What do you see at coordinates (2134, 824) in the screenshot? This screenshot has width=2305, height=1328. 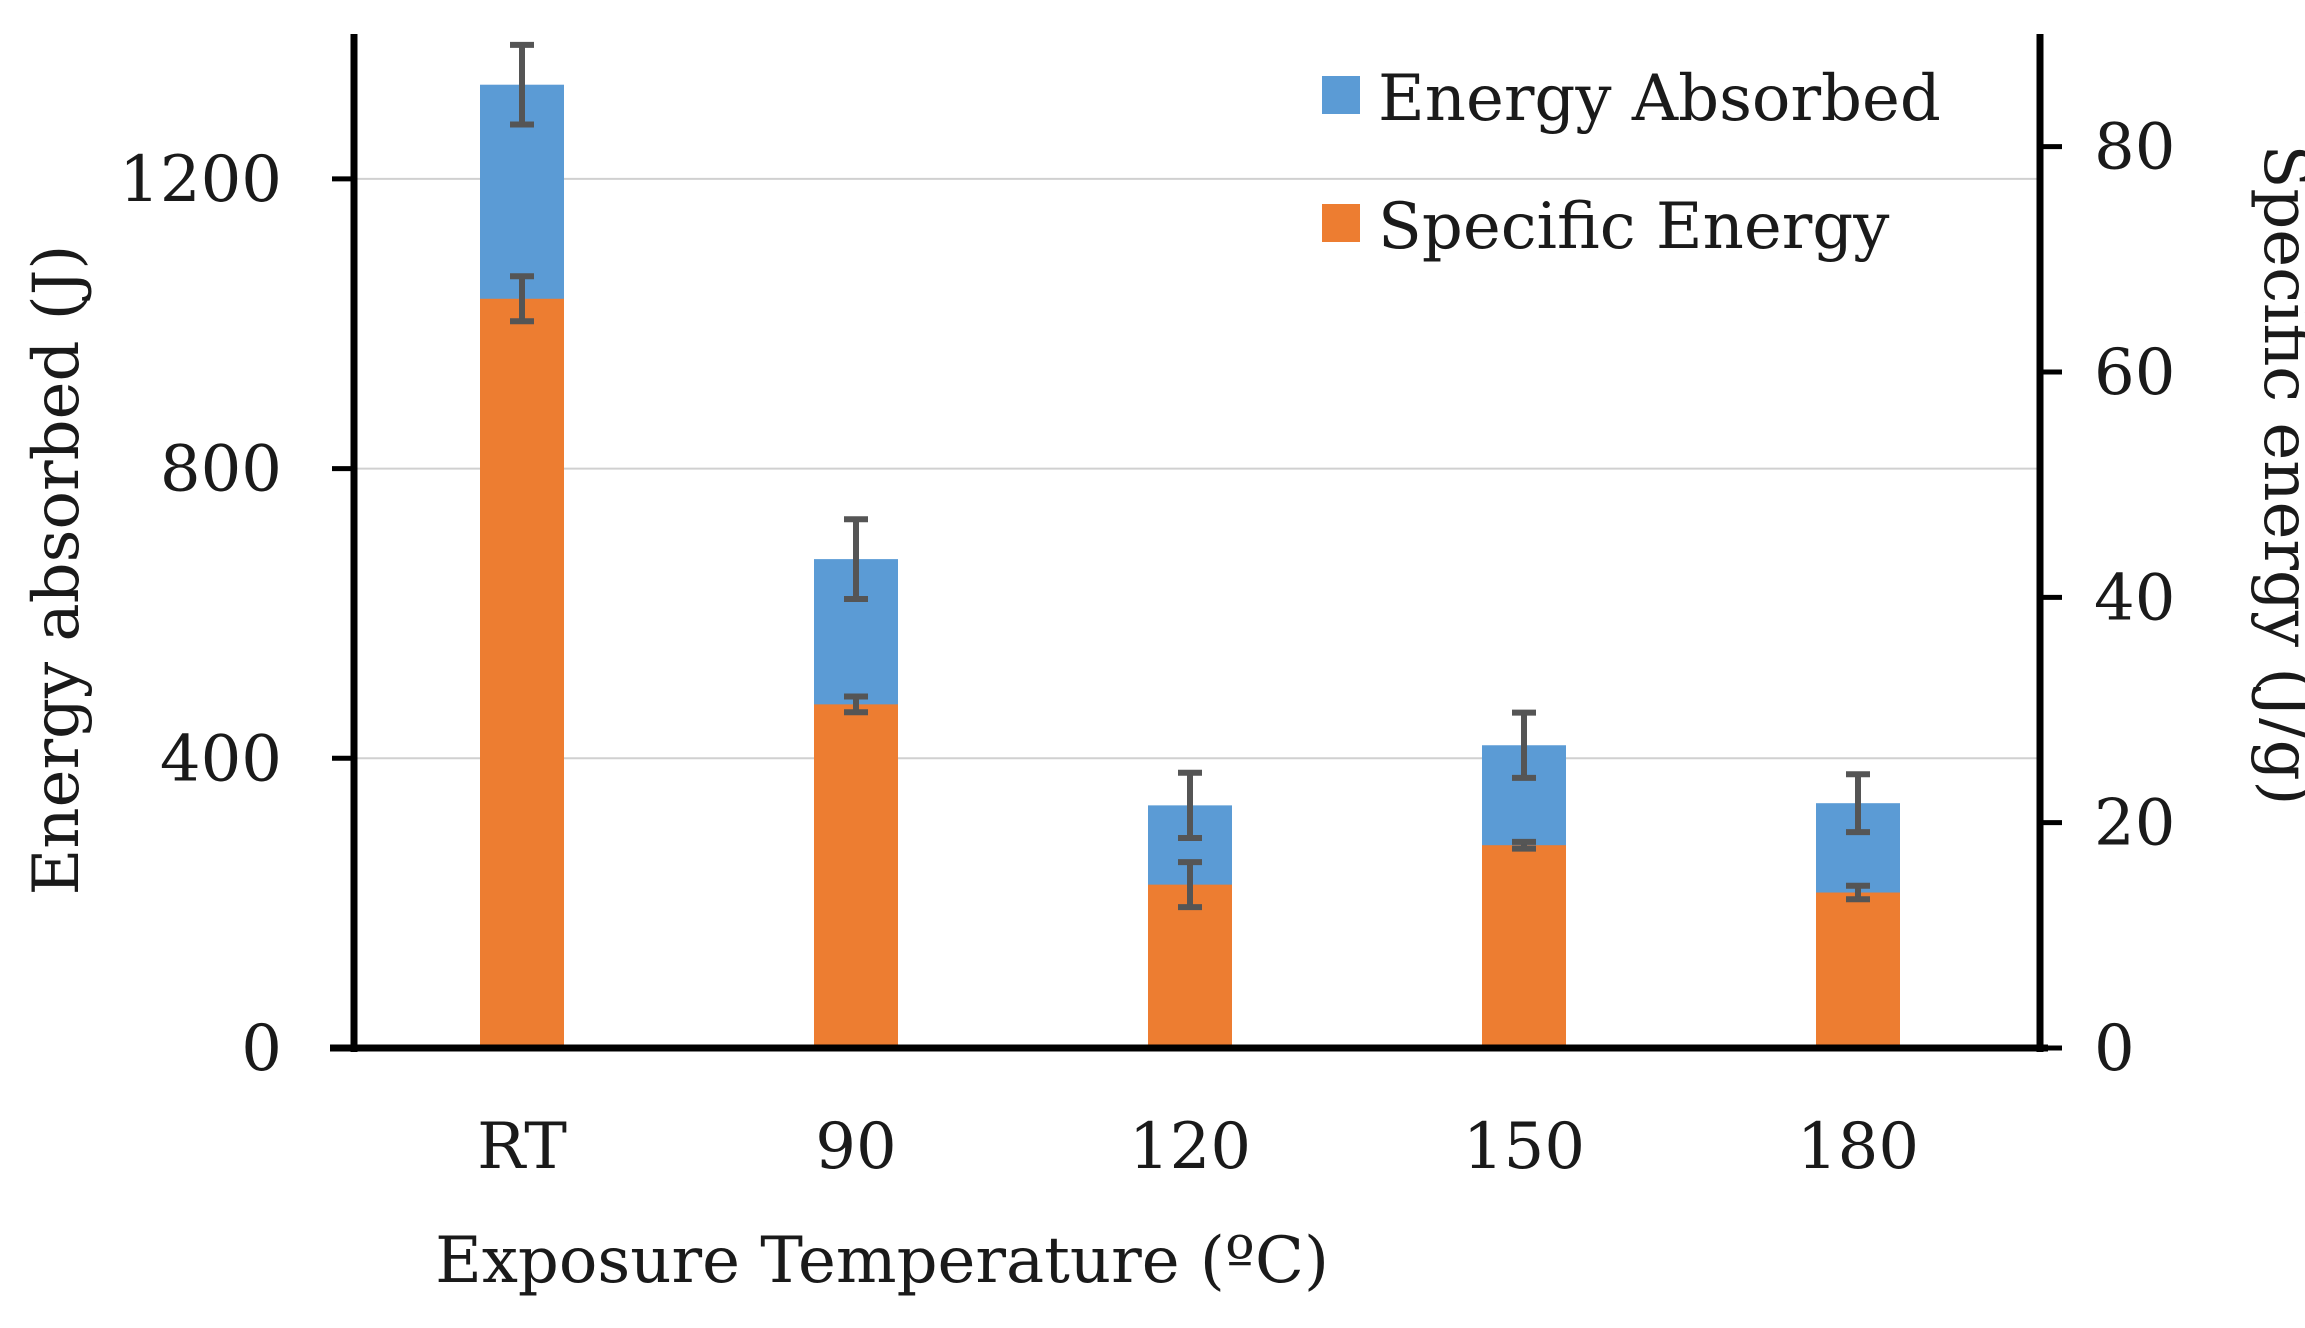 I see `y2-tick-20: 20` at bounding box center [2134, 824].